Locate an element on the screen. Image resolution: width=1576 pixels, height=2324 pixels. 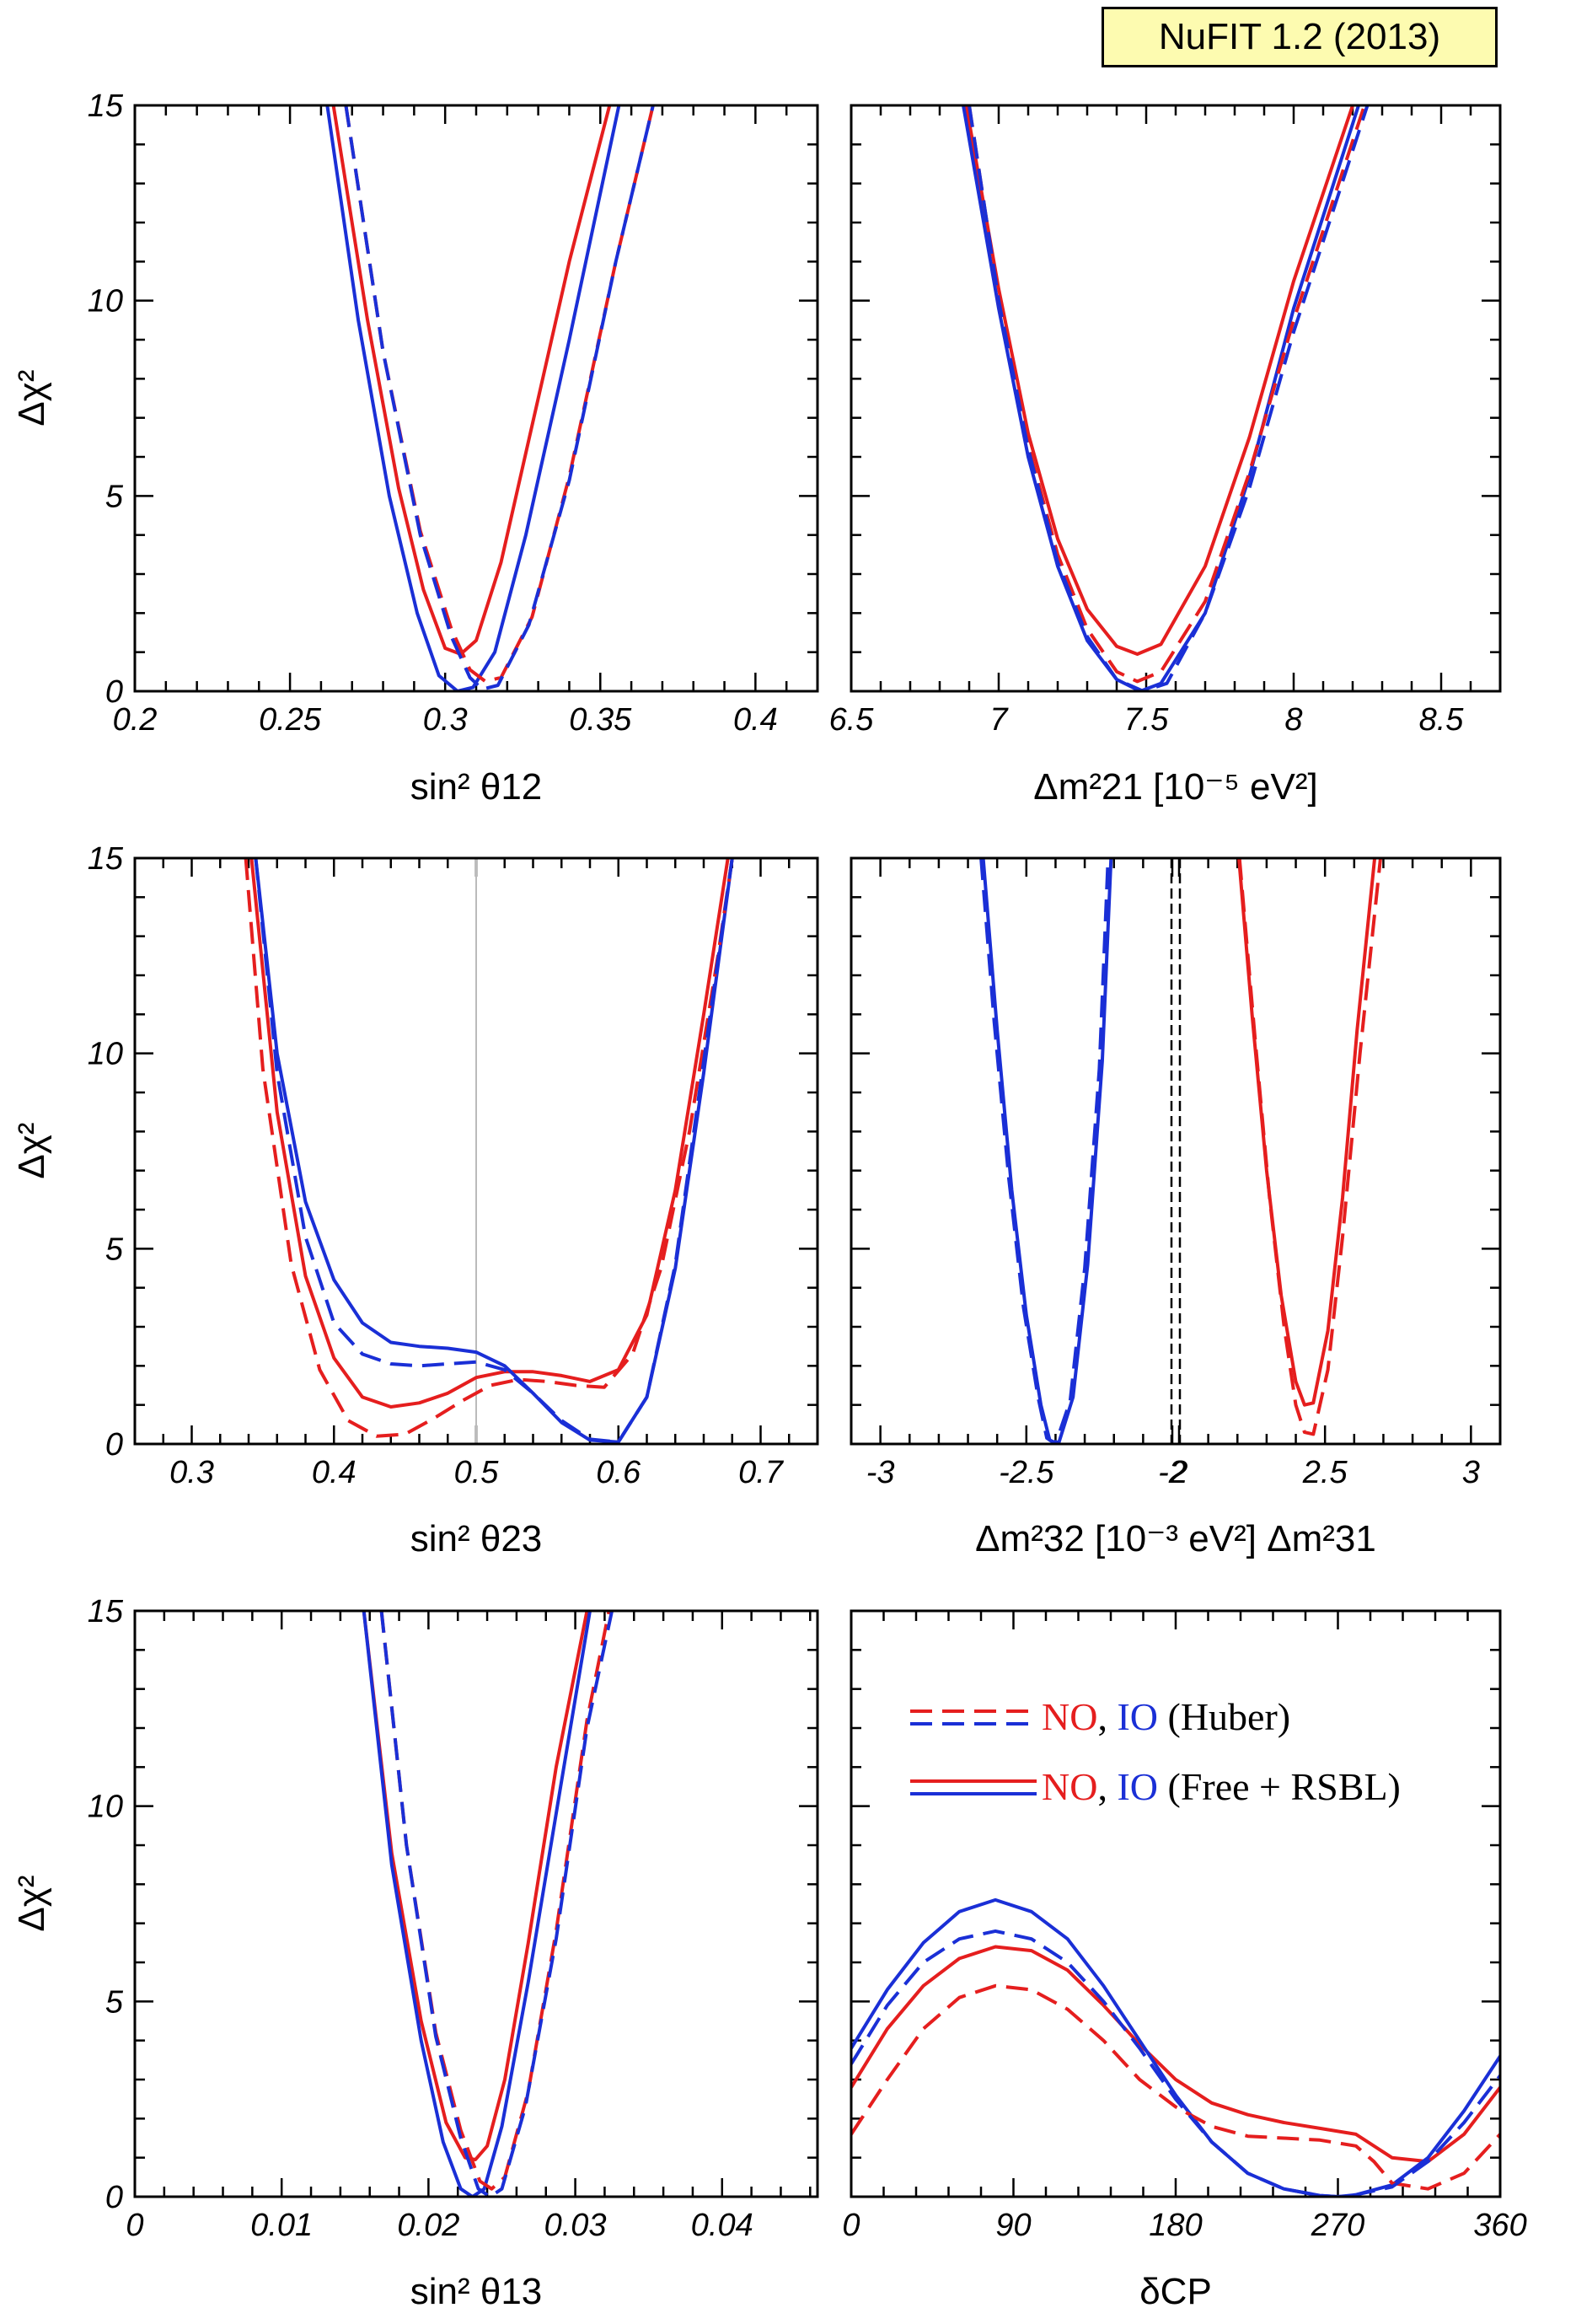
plot-area-delta-m21: 6.5 7 7.5 8 8.5 is located at coordinates (1165, 421).